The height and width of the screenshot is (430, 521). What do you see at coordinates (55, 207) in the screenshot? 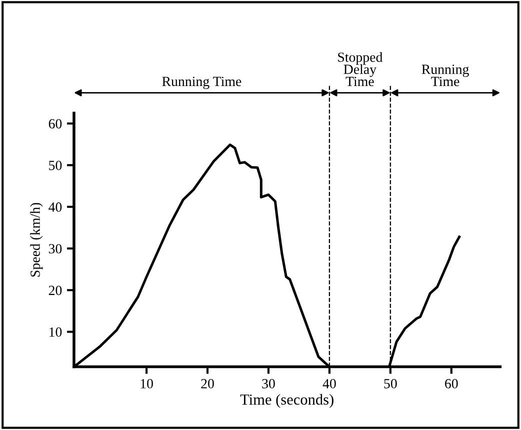
I see `y-tick-label: 40` at bounding box center [55, 207].